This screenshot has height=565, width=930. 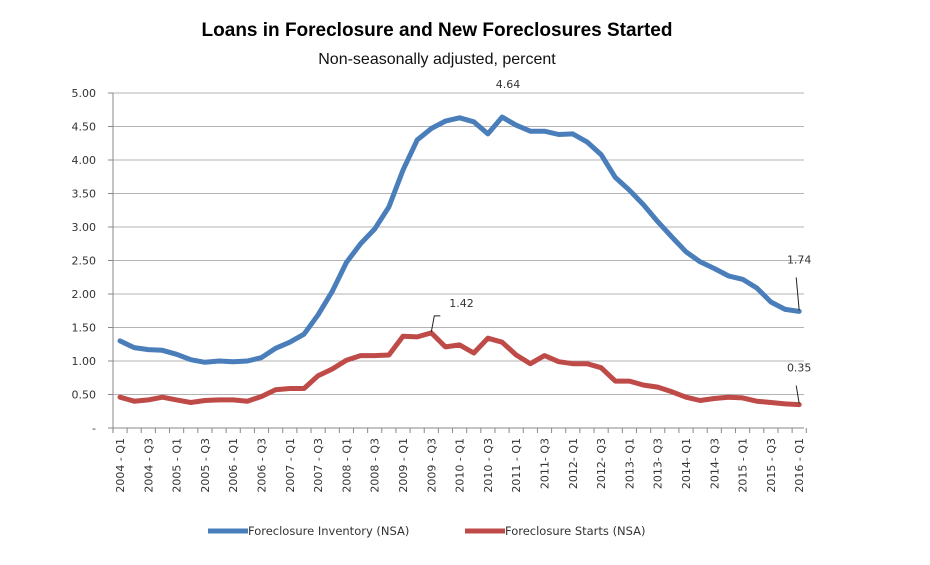 What do you see at coordinates (233, 465) in the screenshot?
I see `x-tick-label: 2006 - Q1` at bounding box center [233, 465].